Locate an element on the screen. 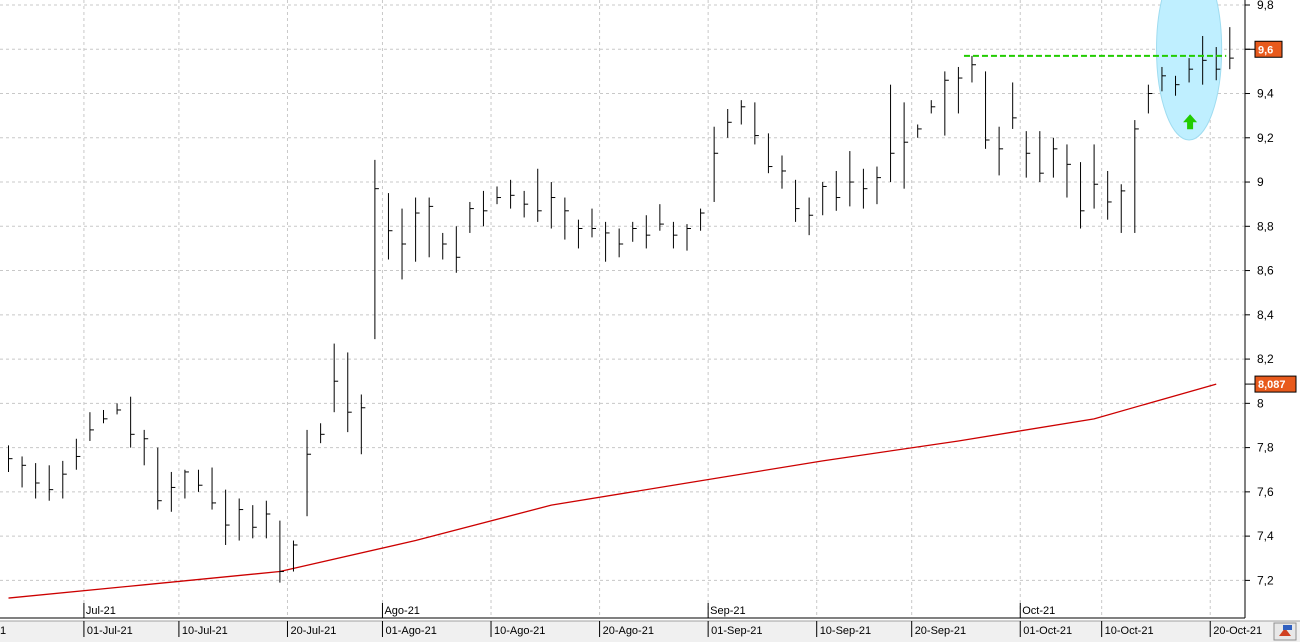 This screenshot has height=642, width=1300. price-badge-label: 8,087 is located at coordinates (1272, 385).